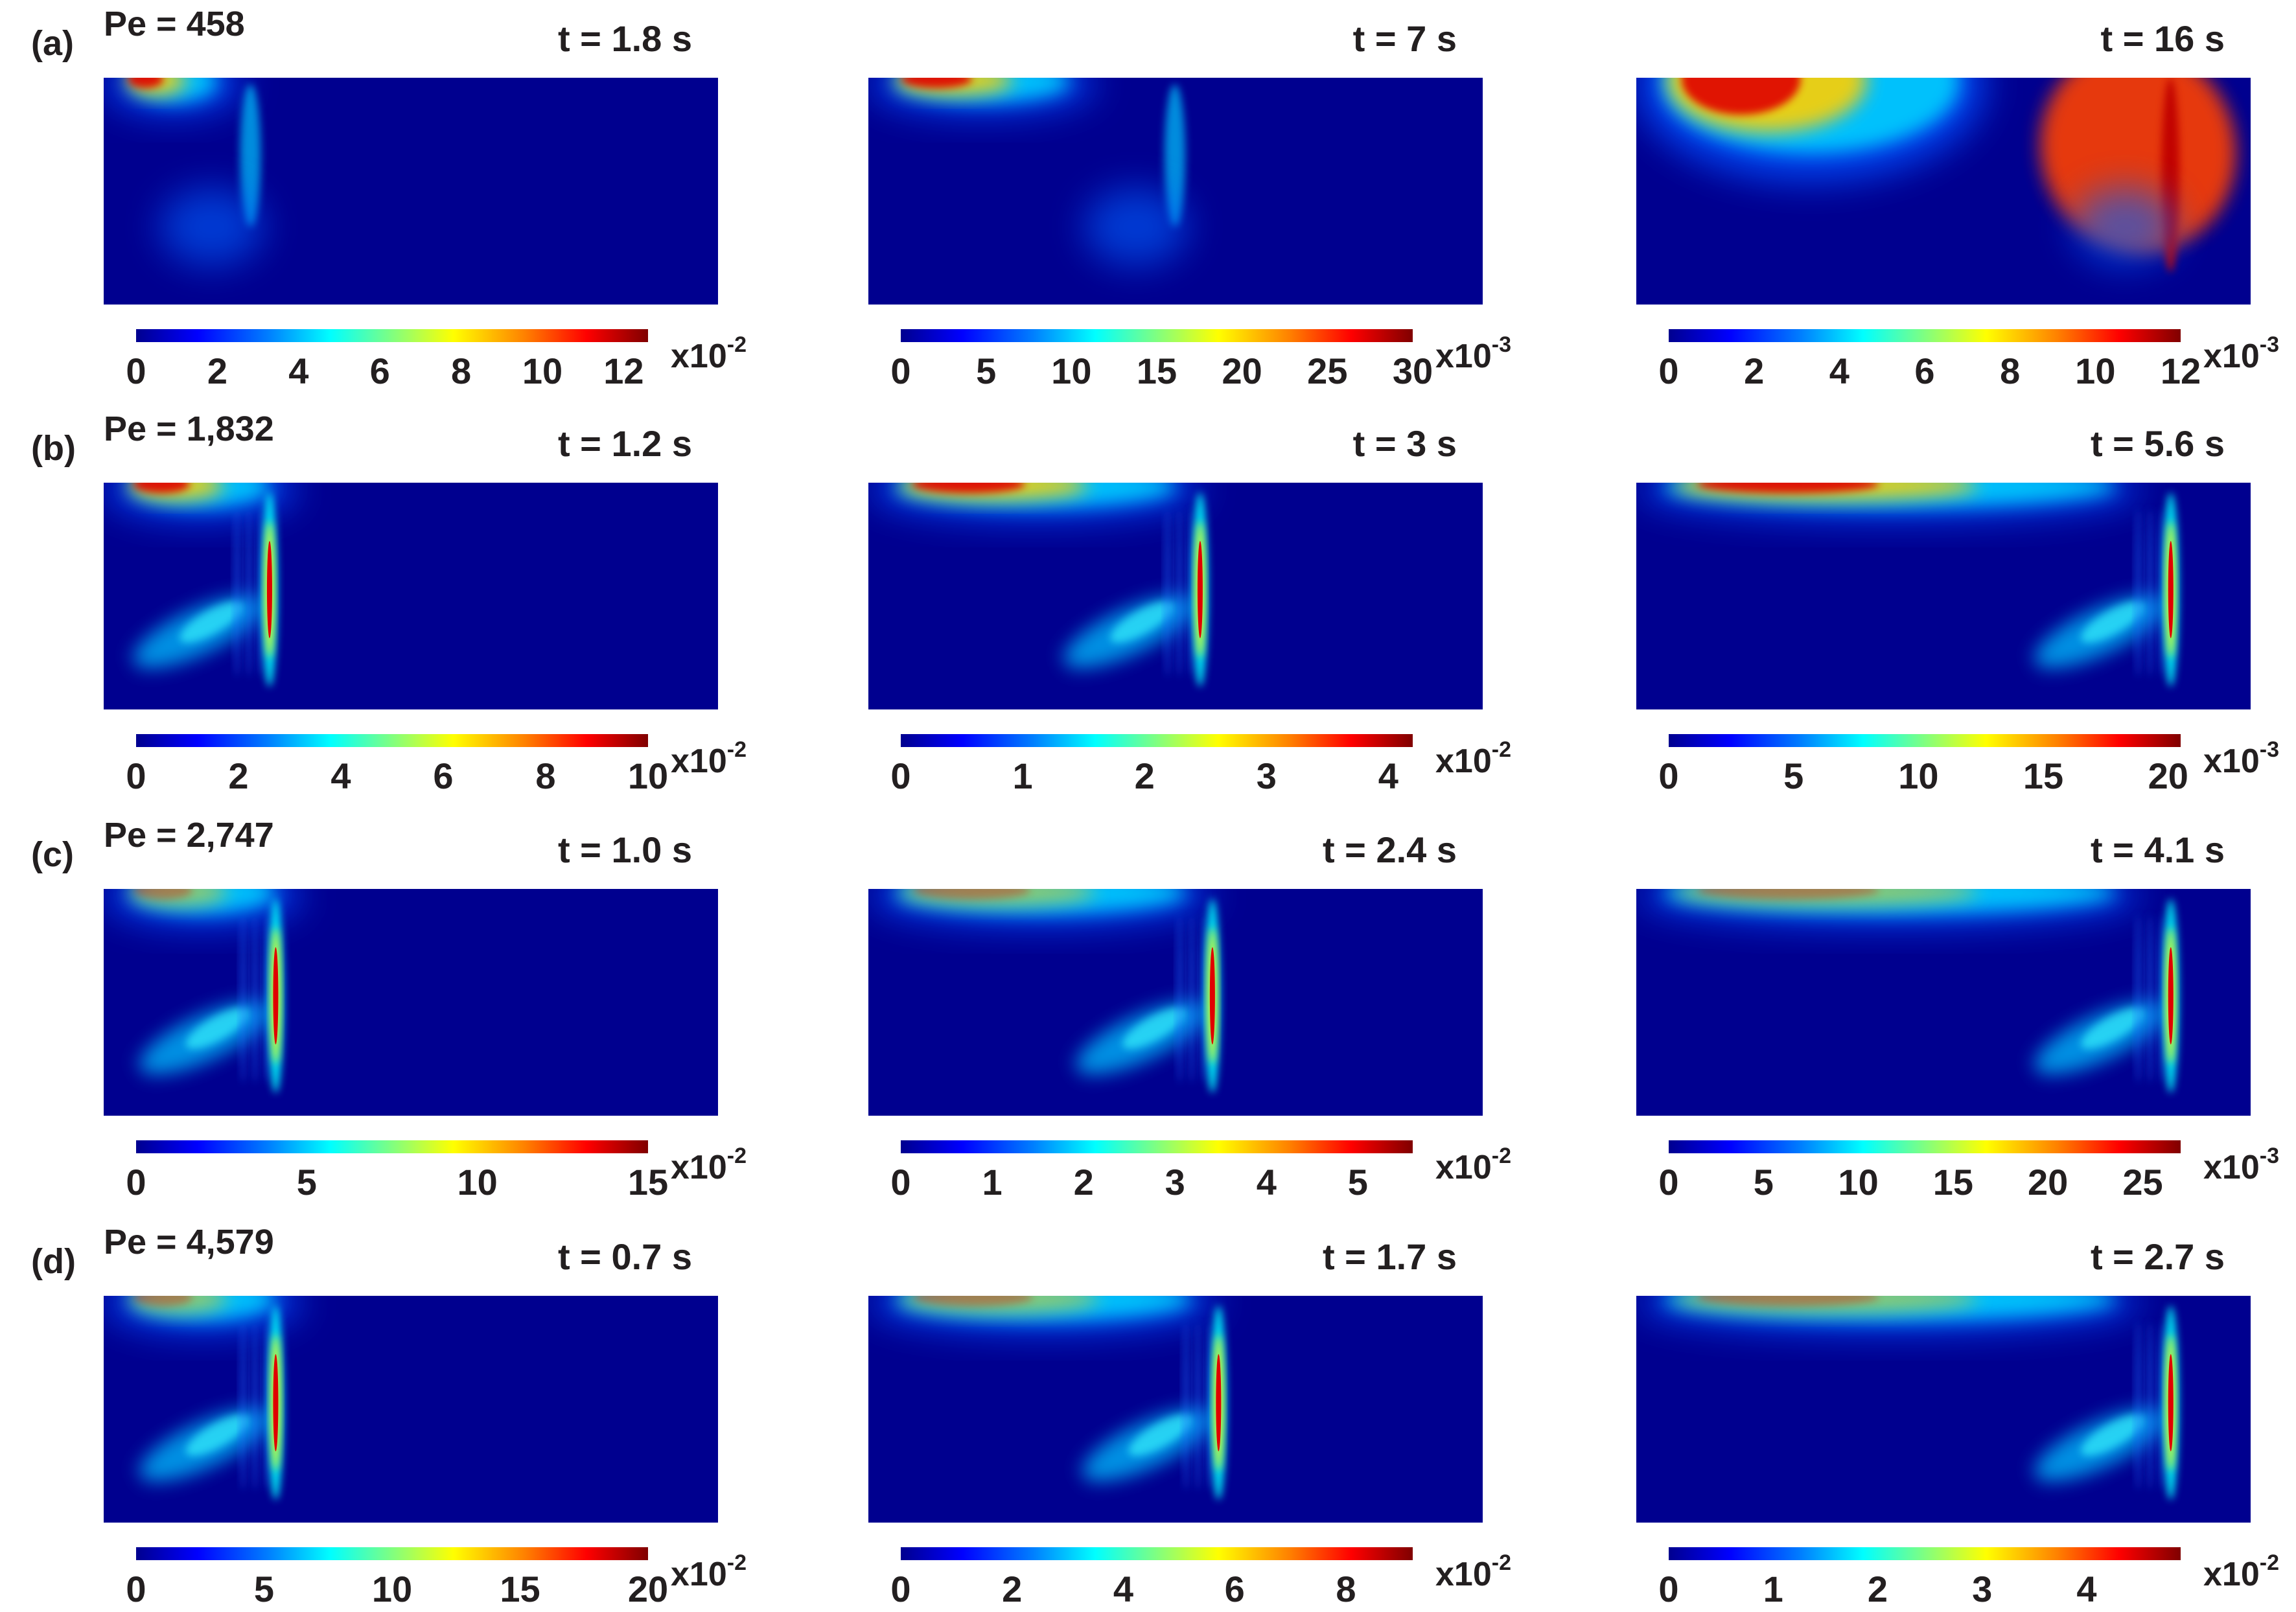 This screenshot has height=1612, width=2296. Describe the element at coordinates (1389, 849) in the screenshot. I see `time-label: t = 2.4 s` at that location.